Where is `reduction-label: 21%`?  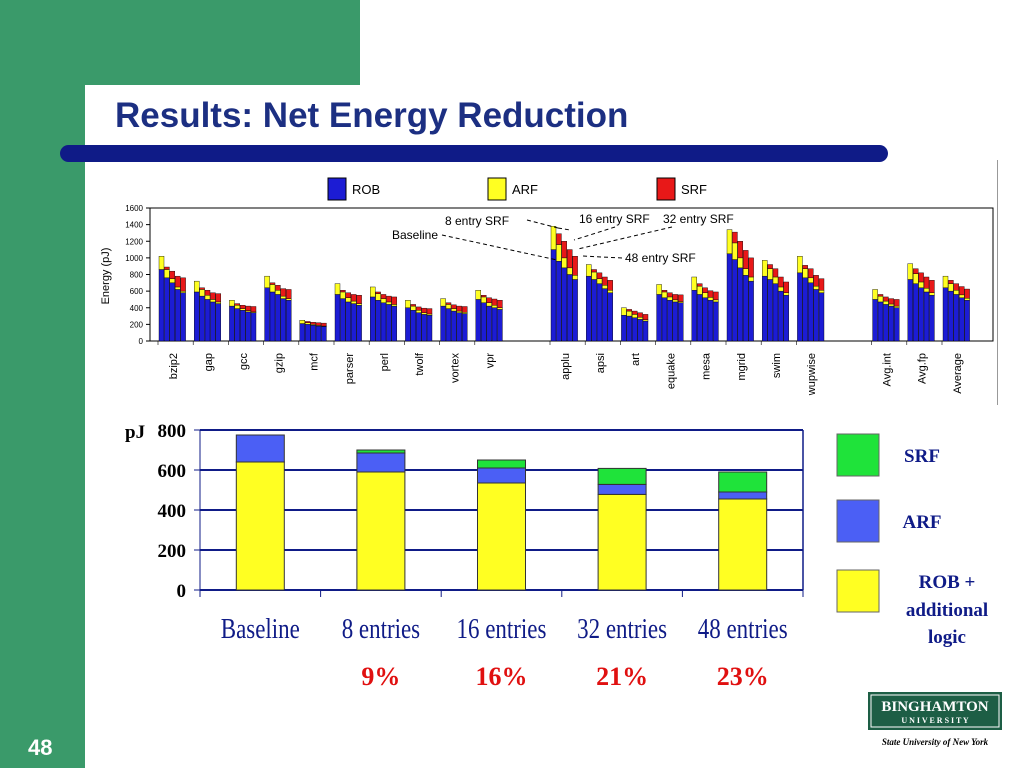 reduction-label: 21% is located at coordinates (622, 676).